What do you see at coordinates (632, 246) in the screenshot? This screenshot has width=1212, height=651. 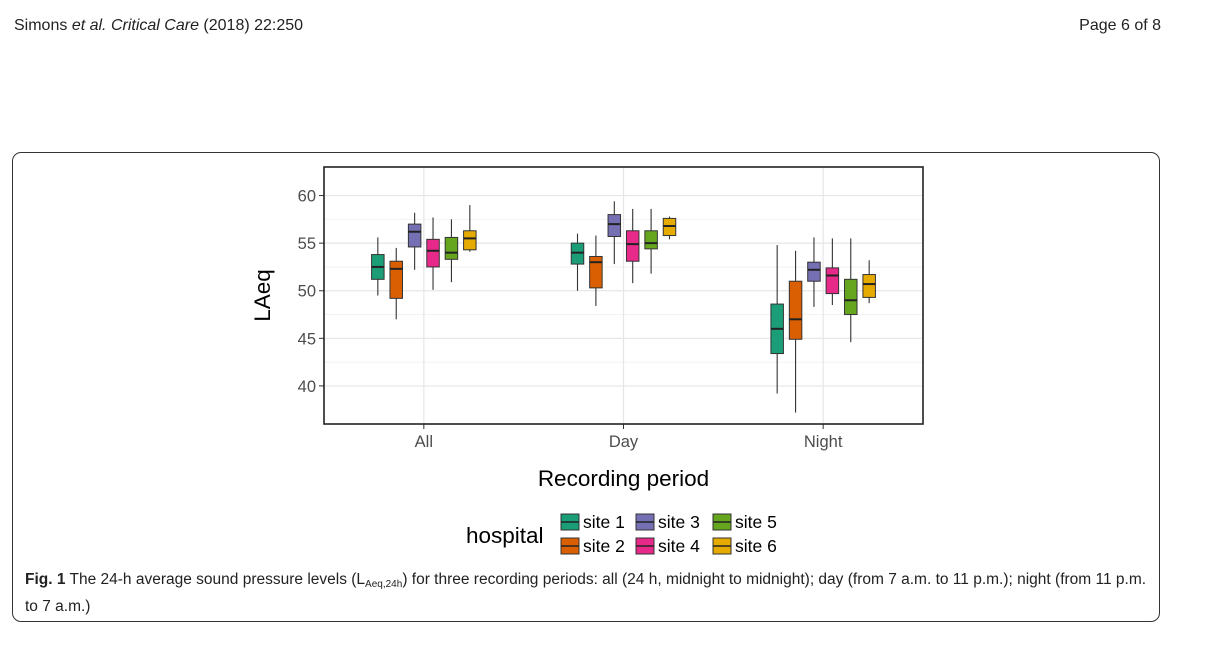 I see `box-site-4-day` at bounding box center [632, 246].